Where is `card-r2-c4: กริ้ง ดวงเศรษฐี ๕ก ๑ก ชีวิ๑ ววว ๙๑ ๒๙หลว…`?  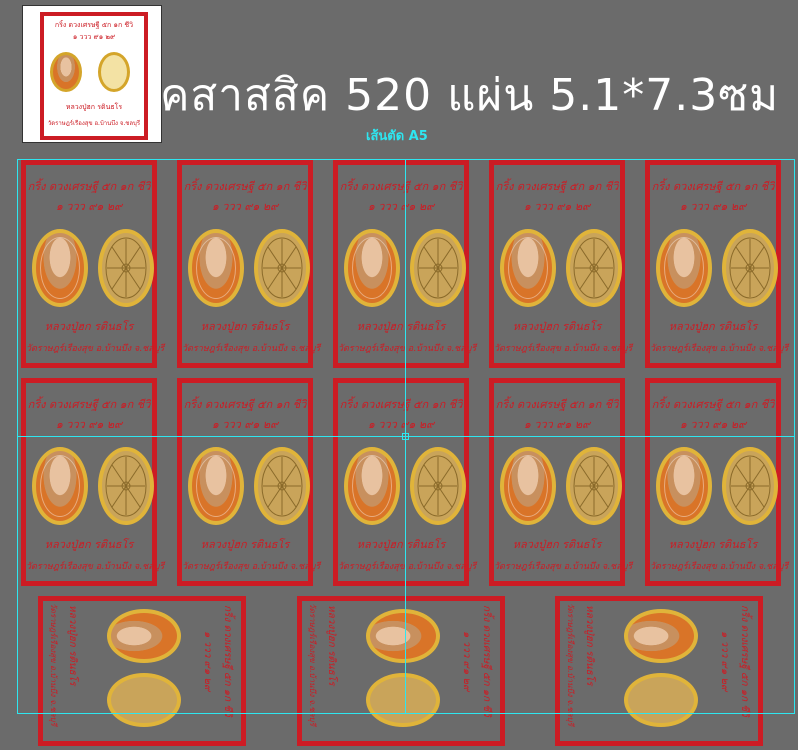 card-r2-c4: กริ้ง ดวงเศรษฐี ๕ก ๑ก ชีวิ๑ ววว ๙๑ ๒๙หลว… is located at coordinates (561, 482).